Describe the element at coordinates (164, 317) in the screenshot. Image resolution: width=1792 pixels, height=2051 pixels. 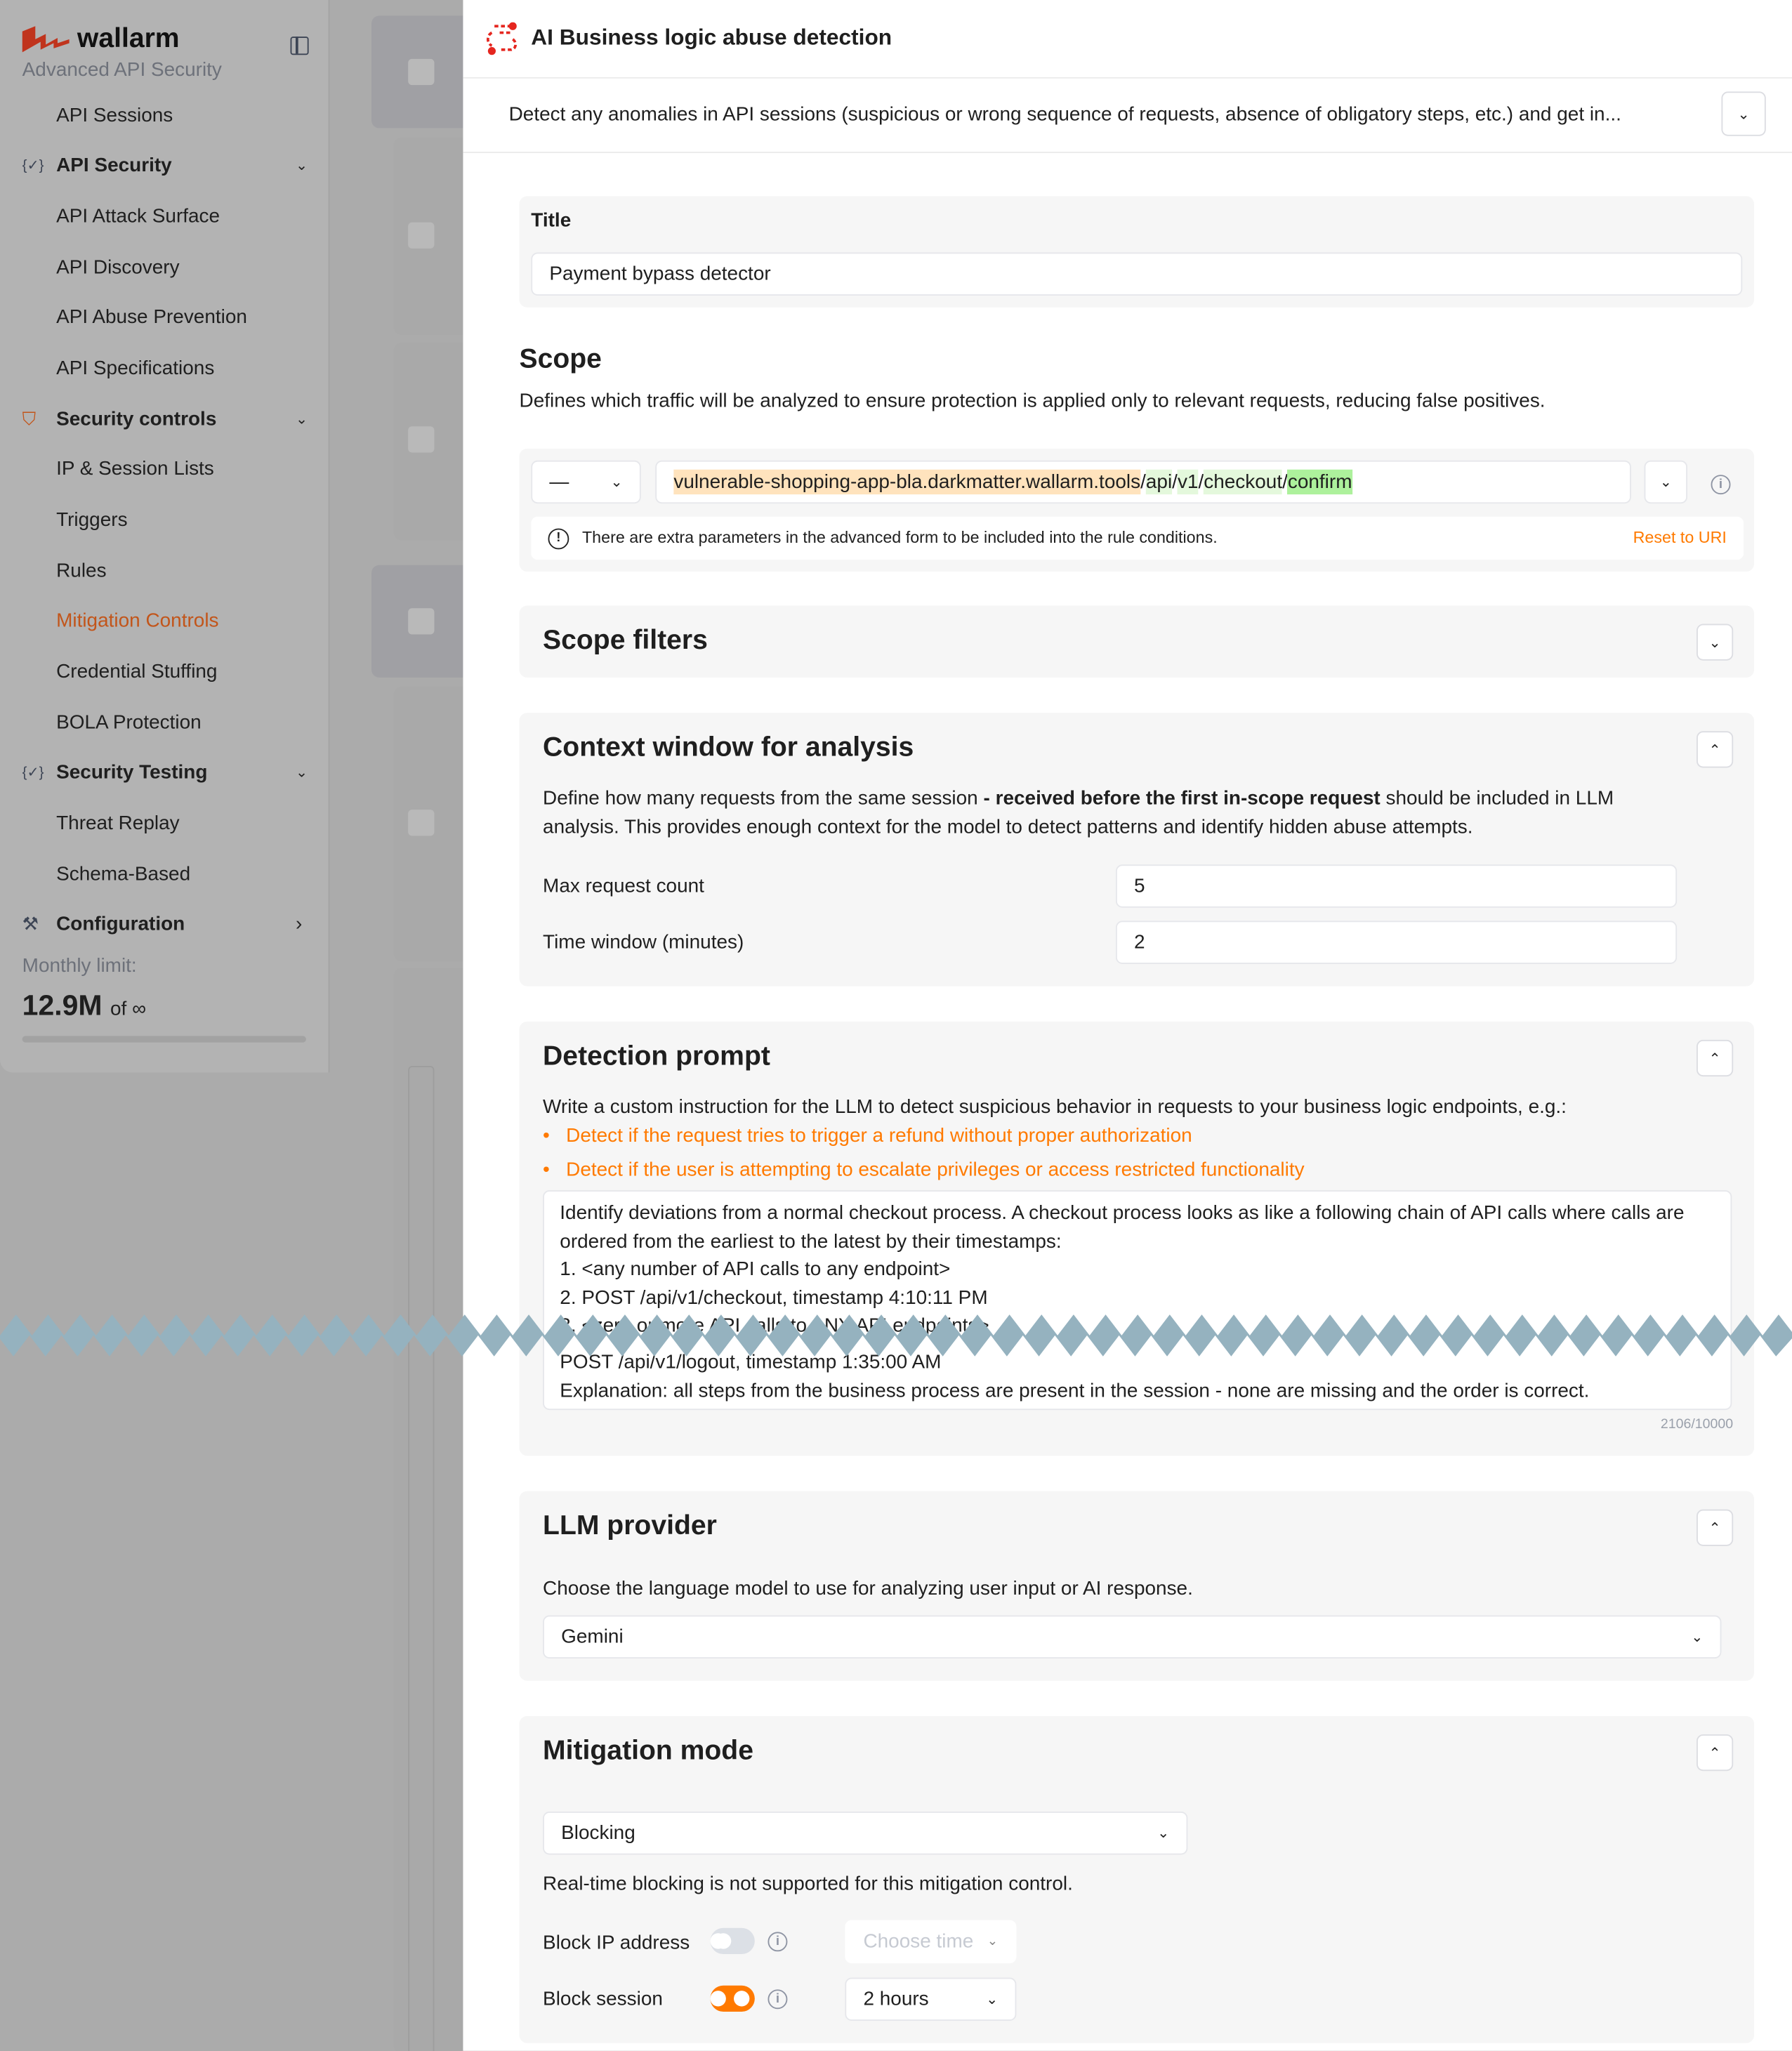
I see `sidebar-item: API Abuse Prevention` at that location.